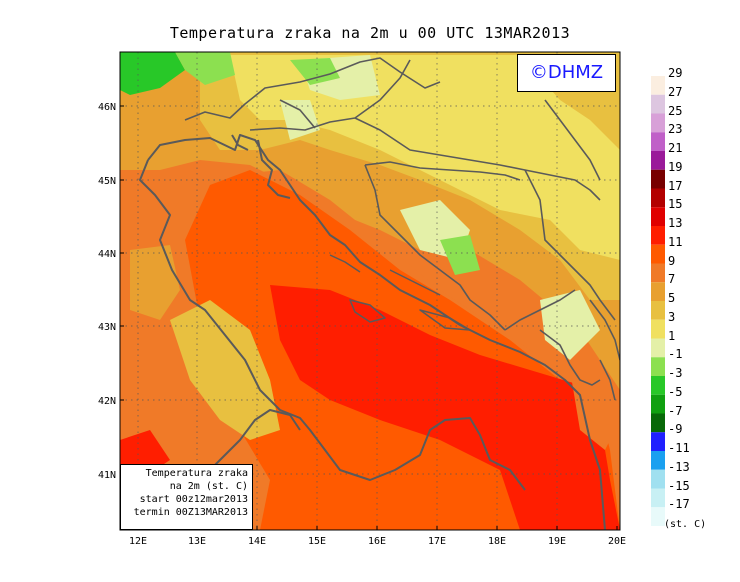  Describe the element at coordinates (679, 485) in the screenshot. I see `legend-label: -15` at that location.